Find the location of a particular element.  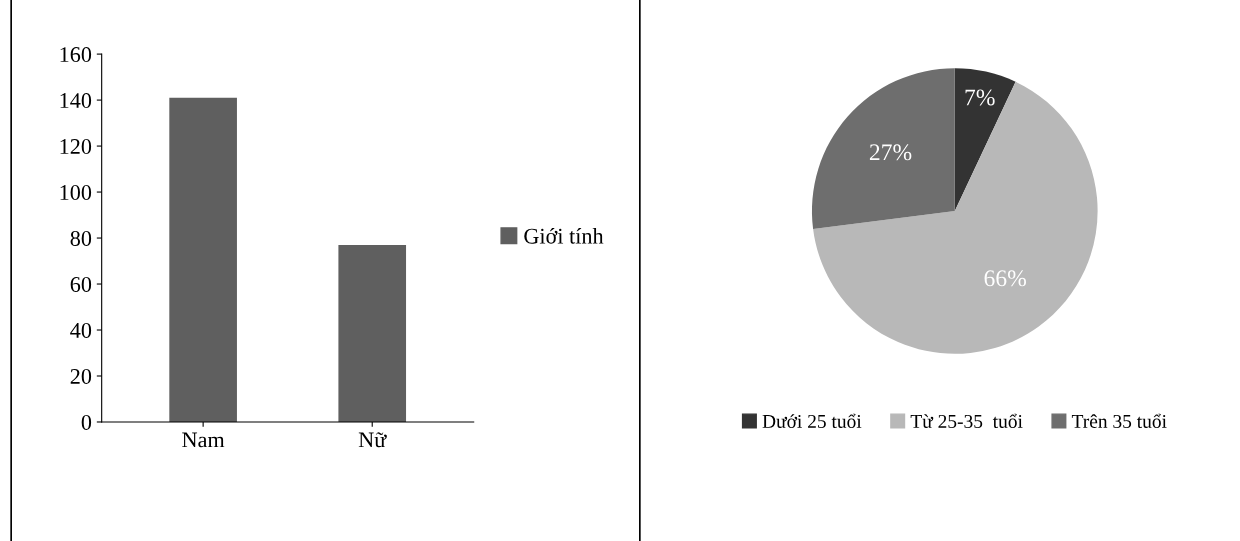

legend-label: Trên 35 tuổi is located at coordinates (1119, 420).